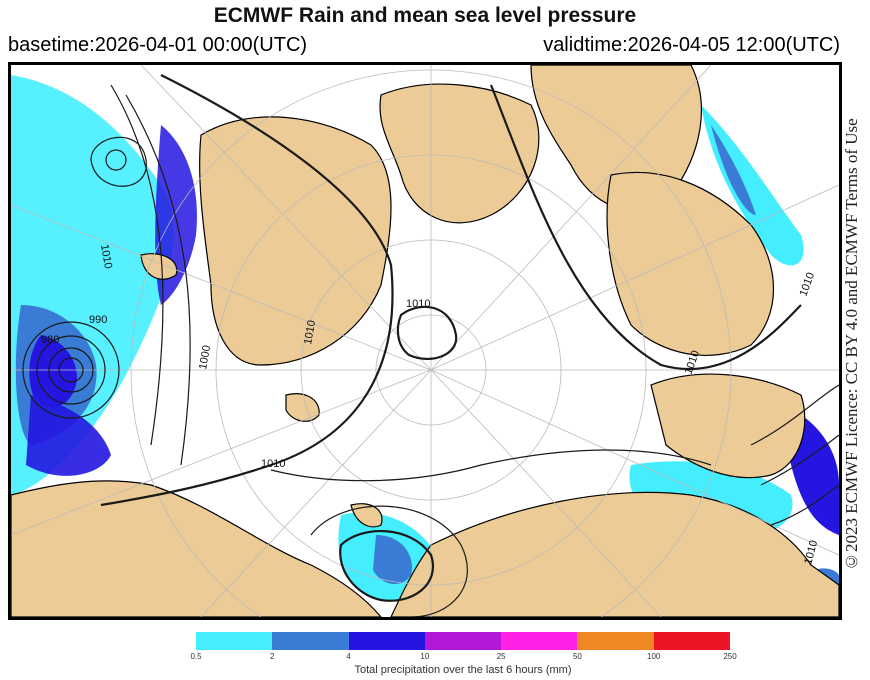 This screenshot has height=680, width=870. What do you see at coordinates (501, 656) in the screenshot?
I see `legend-tick: 25` at bounding box center [501, 656].